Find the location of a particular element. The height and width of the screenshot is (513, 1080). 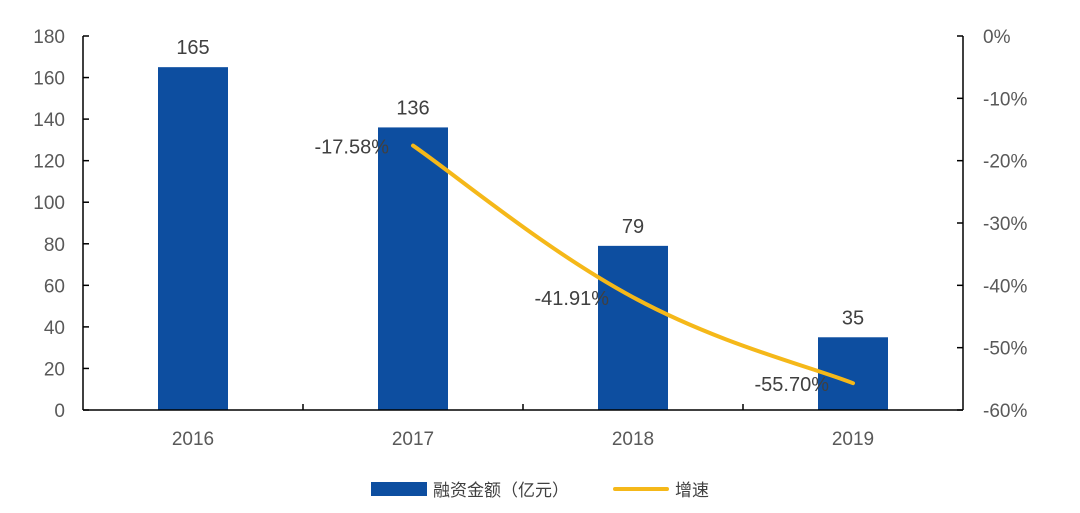

right-tick-label: -40% is located at coordinates (1005, 286).